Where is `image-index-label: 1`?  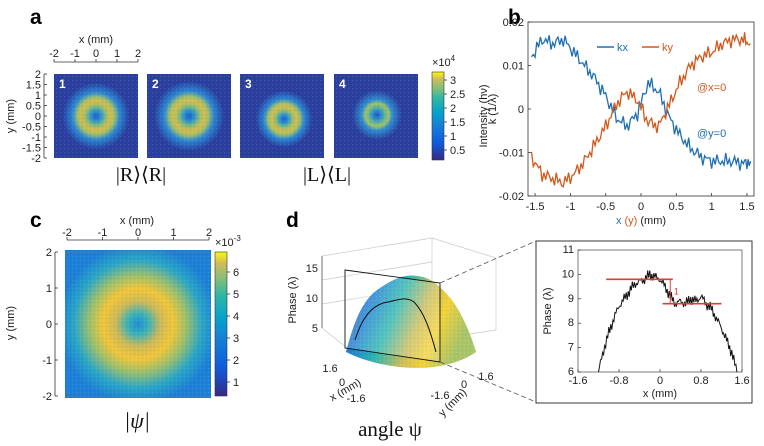 image-index-label: 1 is located at coordinates (62, 84).